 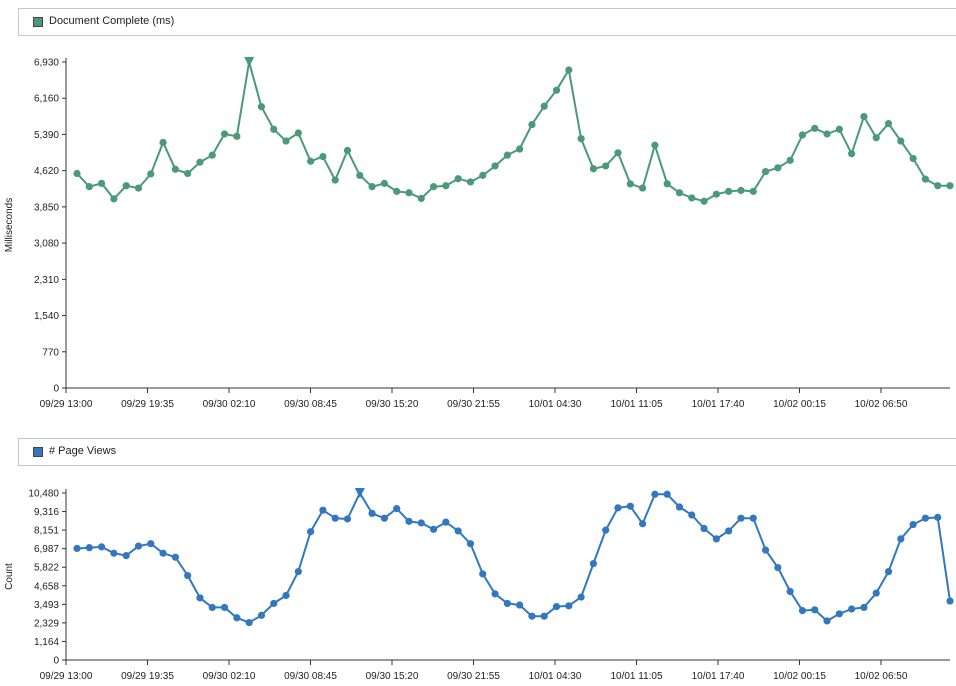 What do you see at coordinates (83, 451) in the screenshot?
I see `legend-label-page-views: # Page Views` at bounding box center [83, 451].